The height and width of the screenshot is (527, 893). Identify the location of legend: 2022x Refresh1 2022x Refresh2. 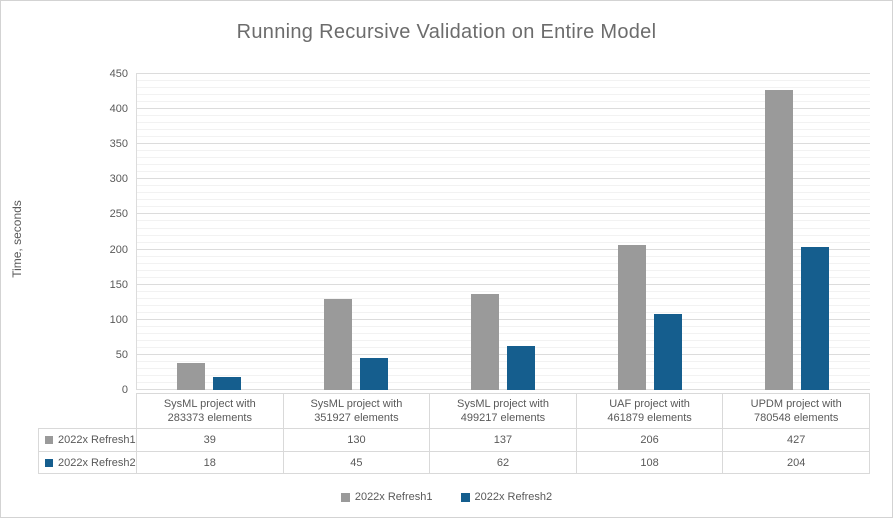
(446, 497).